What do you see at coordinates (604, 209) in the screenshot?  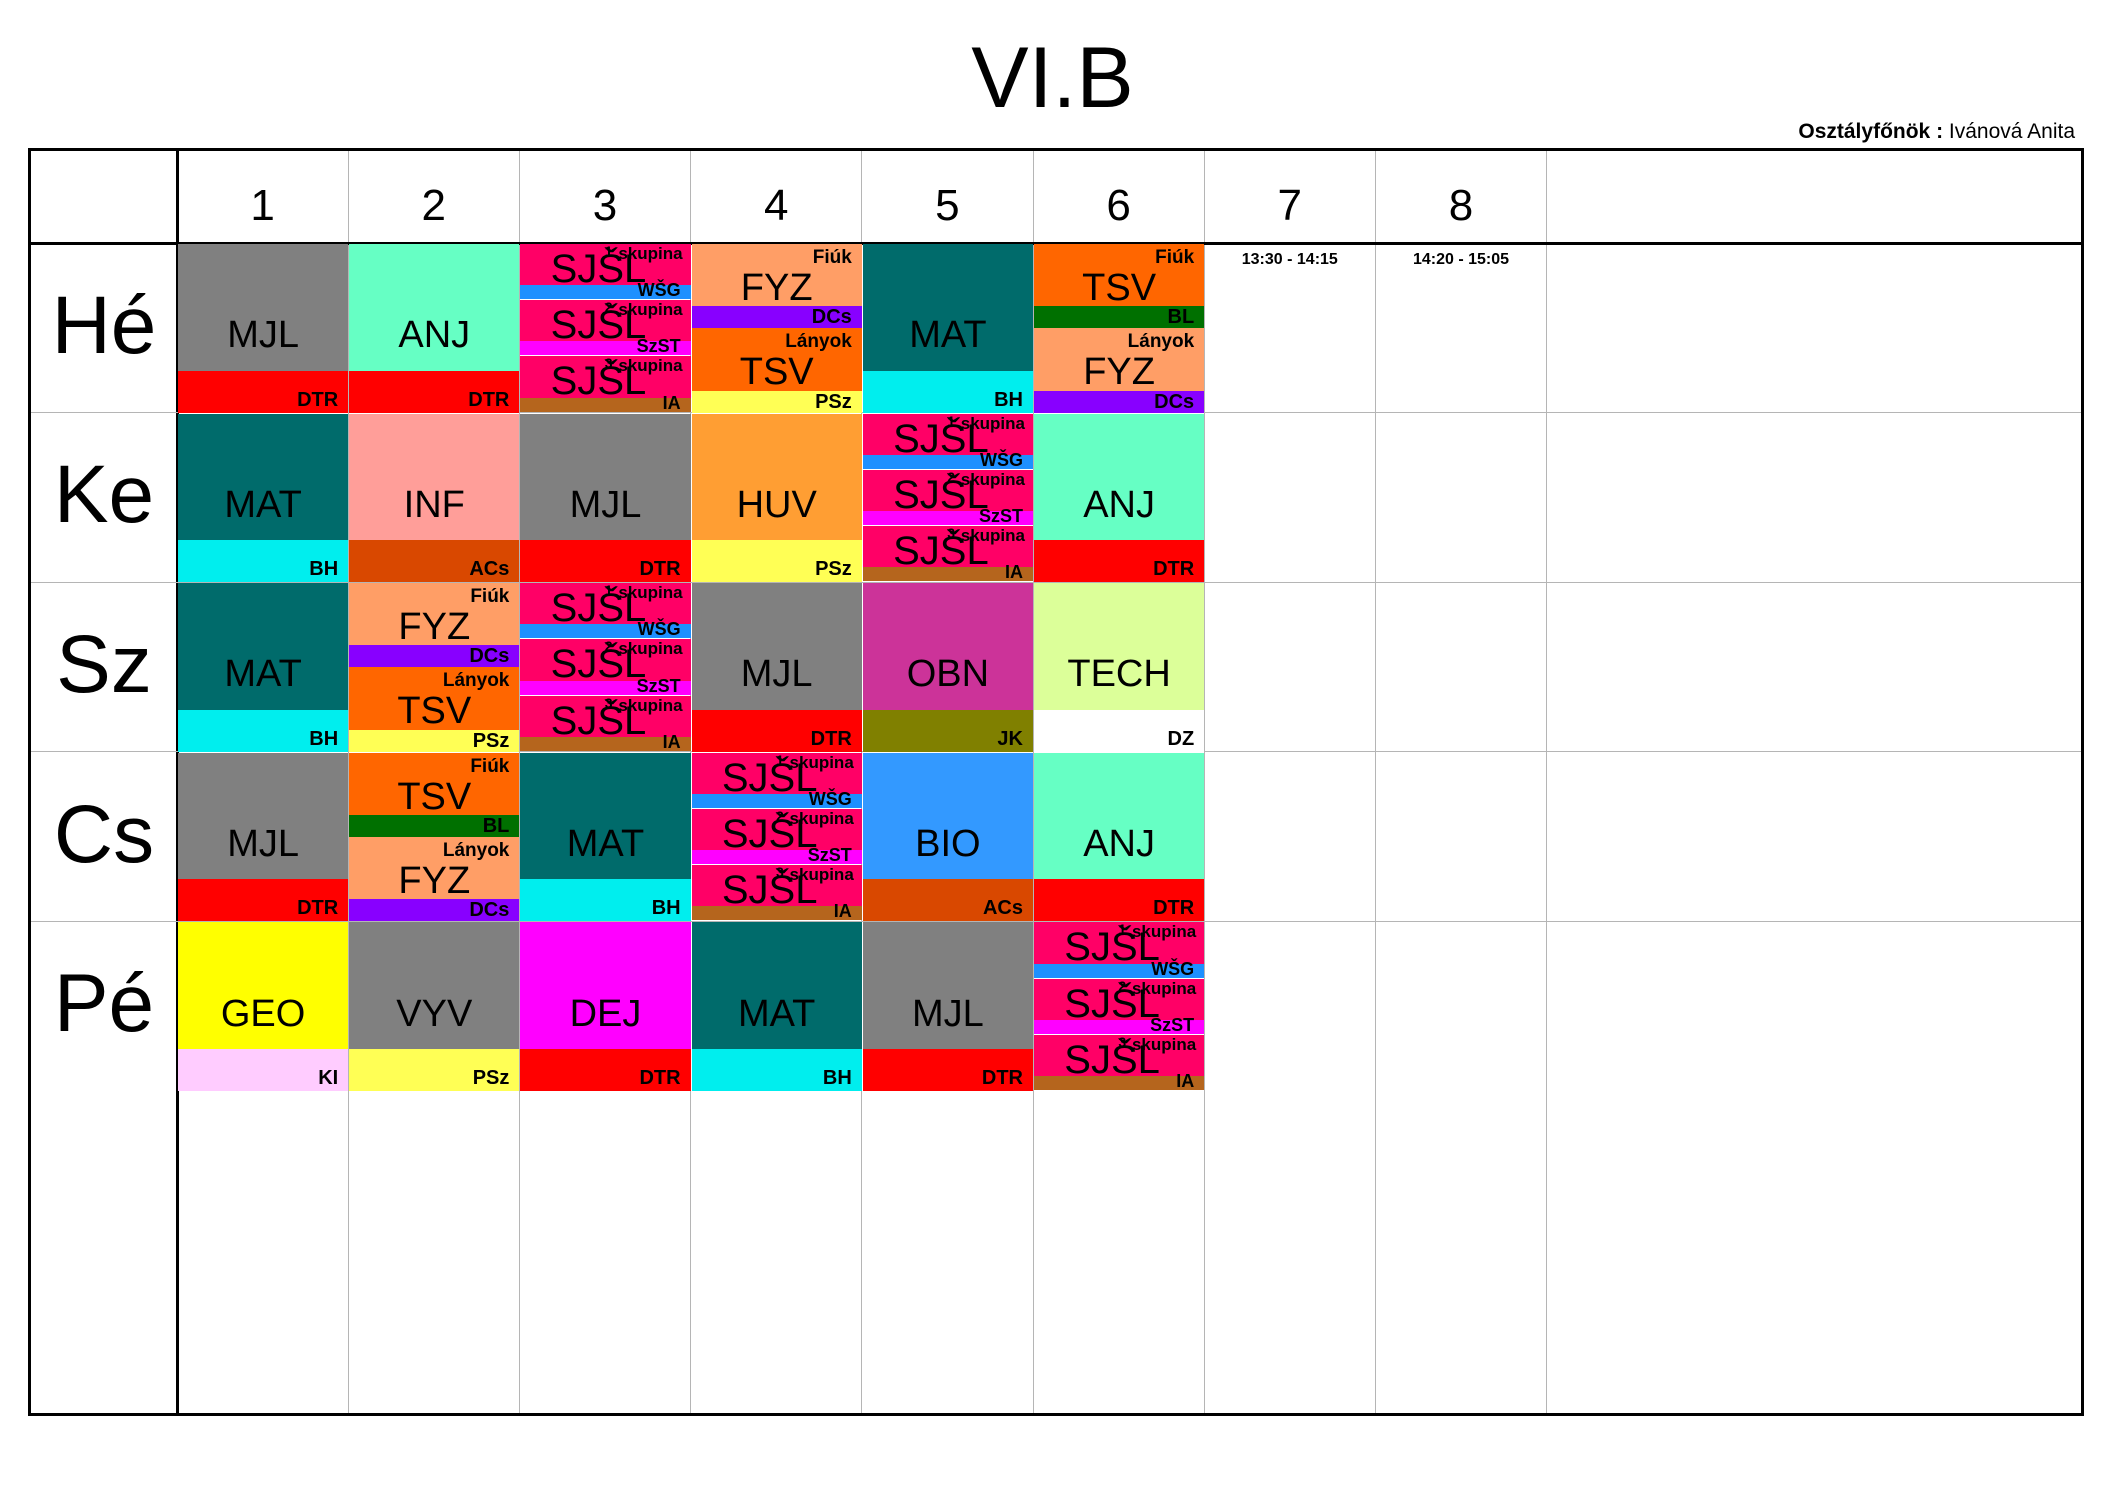 I see `period-header: 39:35 - 10:20` at bounding box center [604, 209].